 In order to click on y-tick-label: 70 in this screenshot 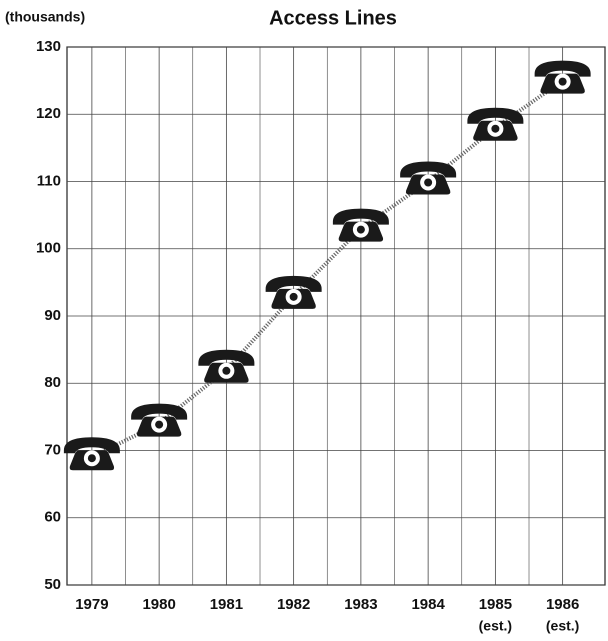, I will do `click(52, 449)`.